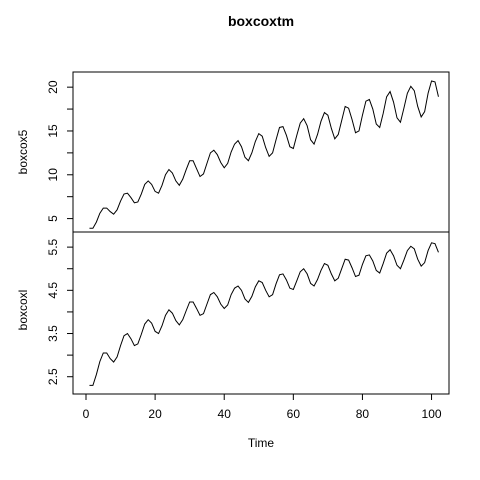 The height and width of the screenshot is (480, 480). I want to click on x-tick-label: 60, so click(294, 414).